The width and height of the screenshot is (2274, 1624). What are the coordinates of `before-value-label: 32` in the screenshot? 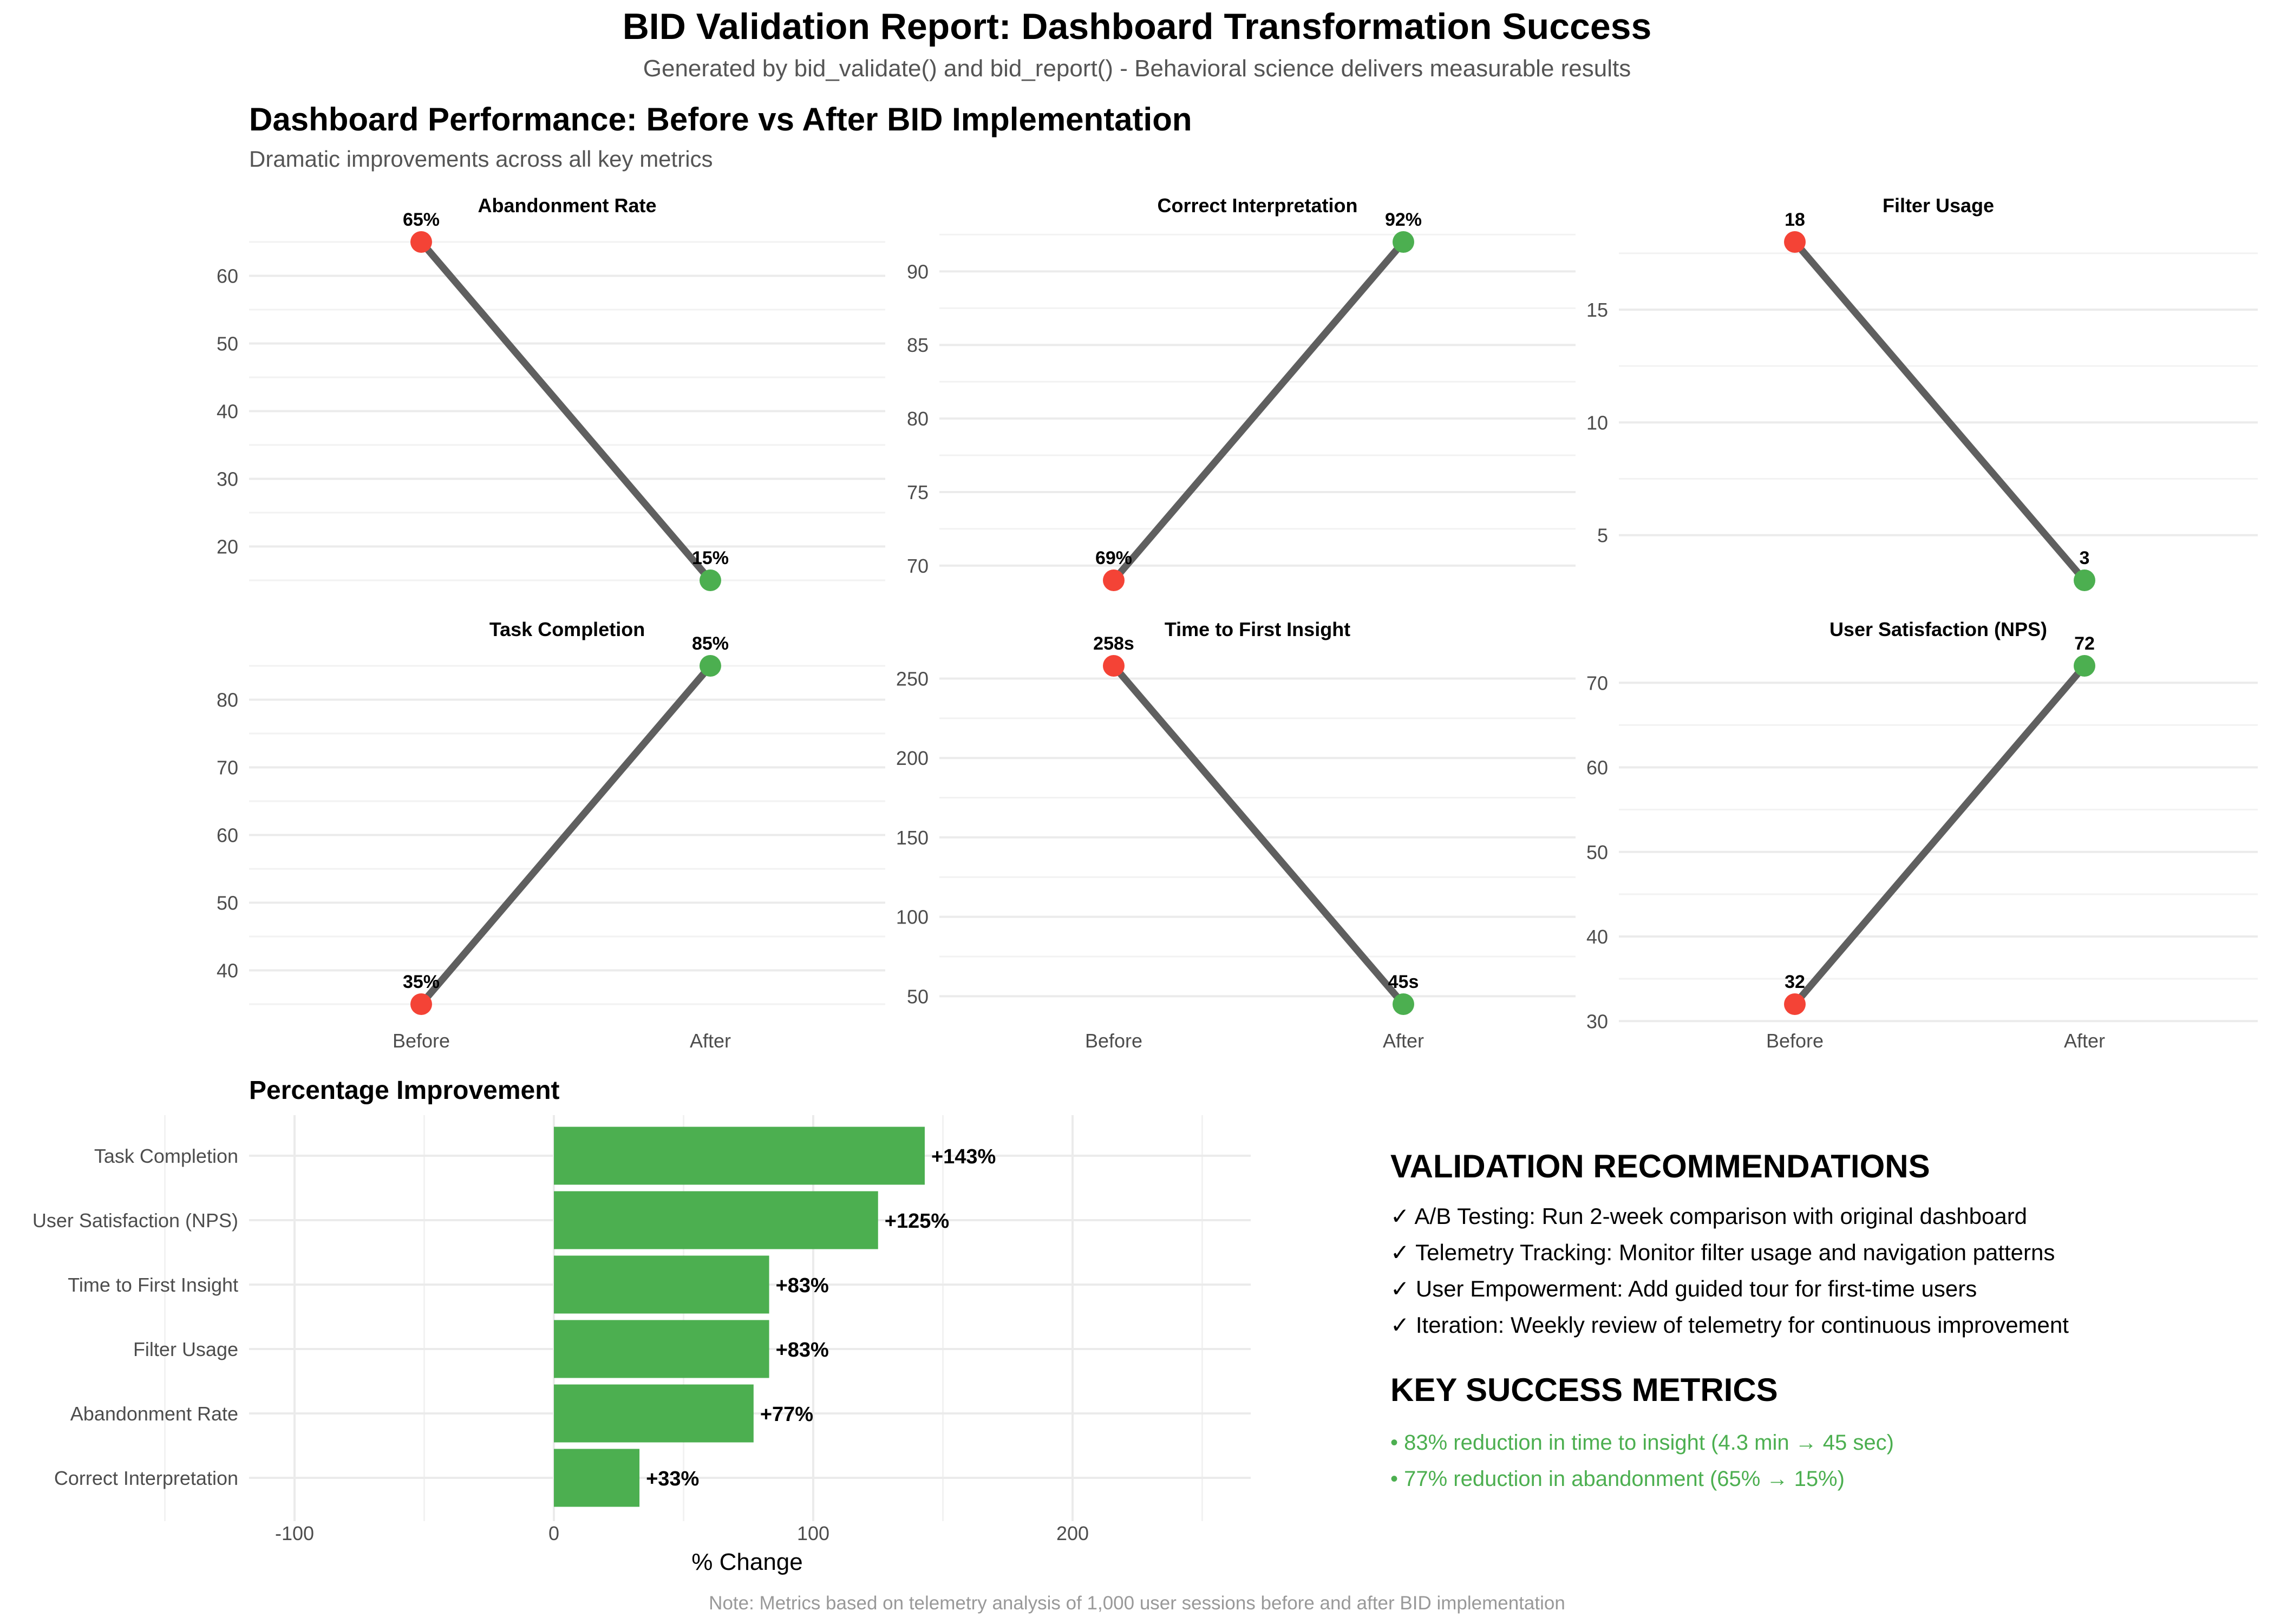 It's located at (1795, 982).